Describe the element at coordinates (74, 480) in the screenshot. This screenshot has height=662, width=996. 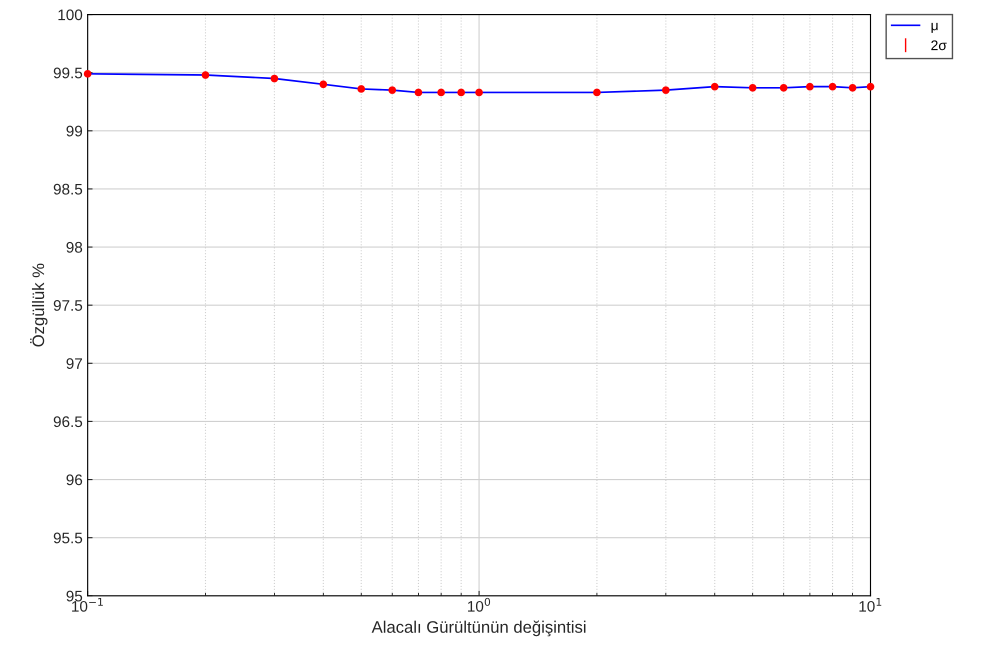
I see `y-tick-label: 96` at that location.